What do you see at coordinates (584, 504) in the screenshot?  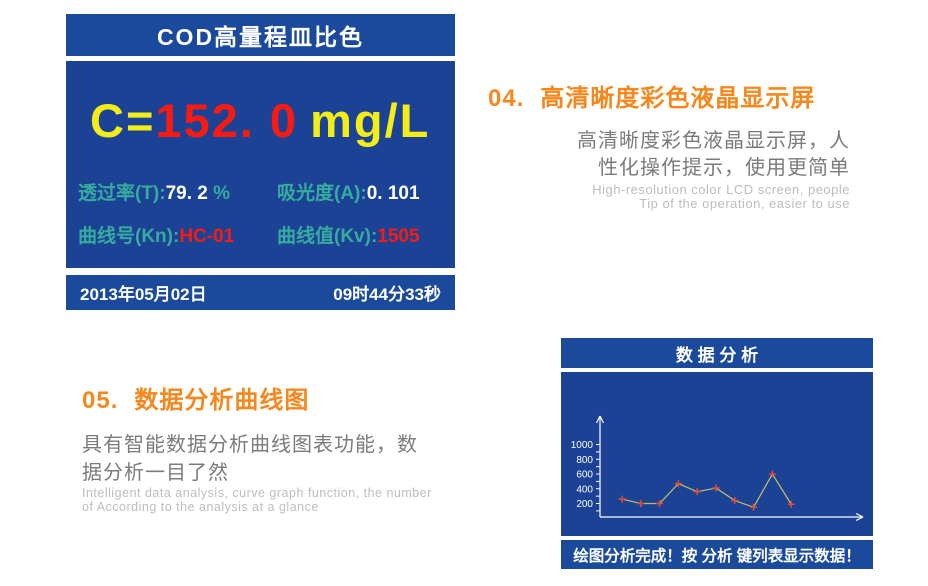 I see `svg-text: 200` at bounding box center [584, 504].